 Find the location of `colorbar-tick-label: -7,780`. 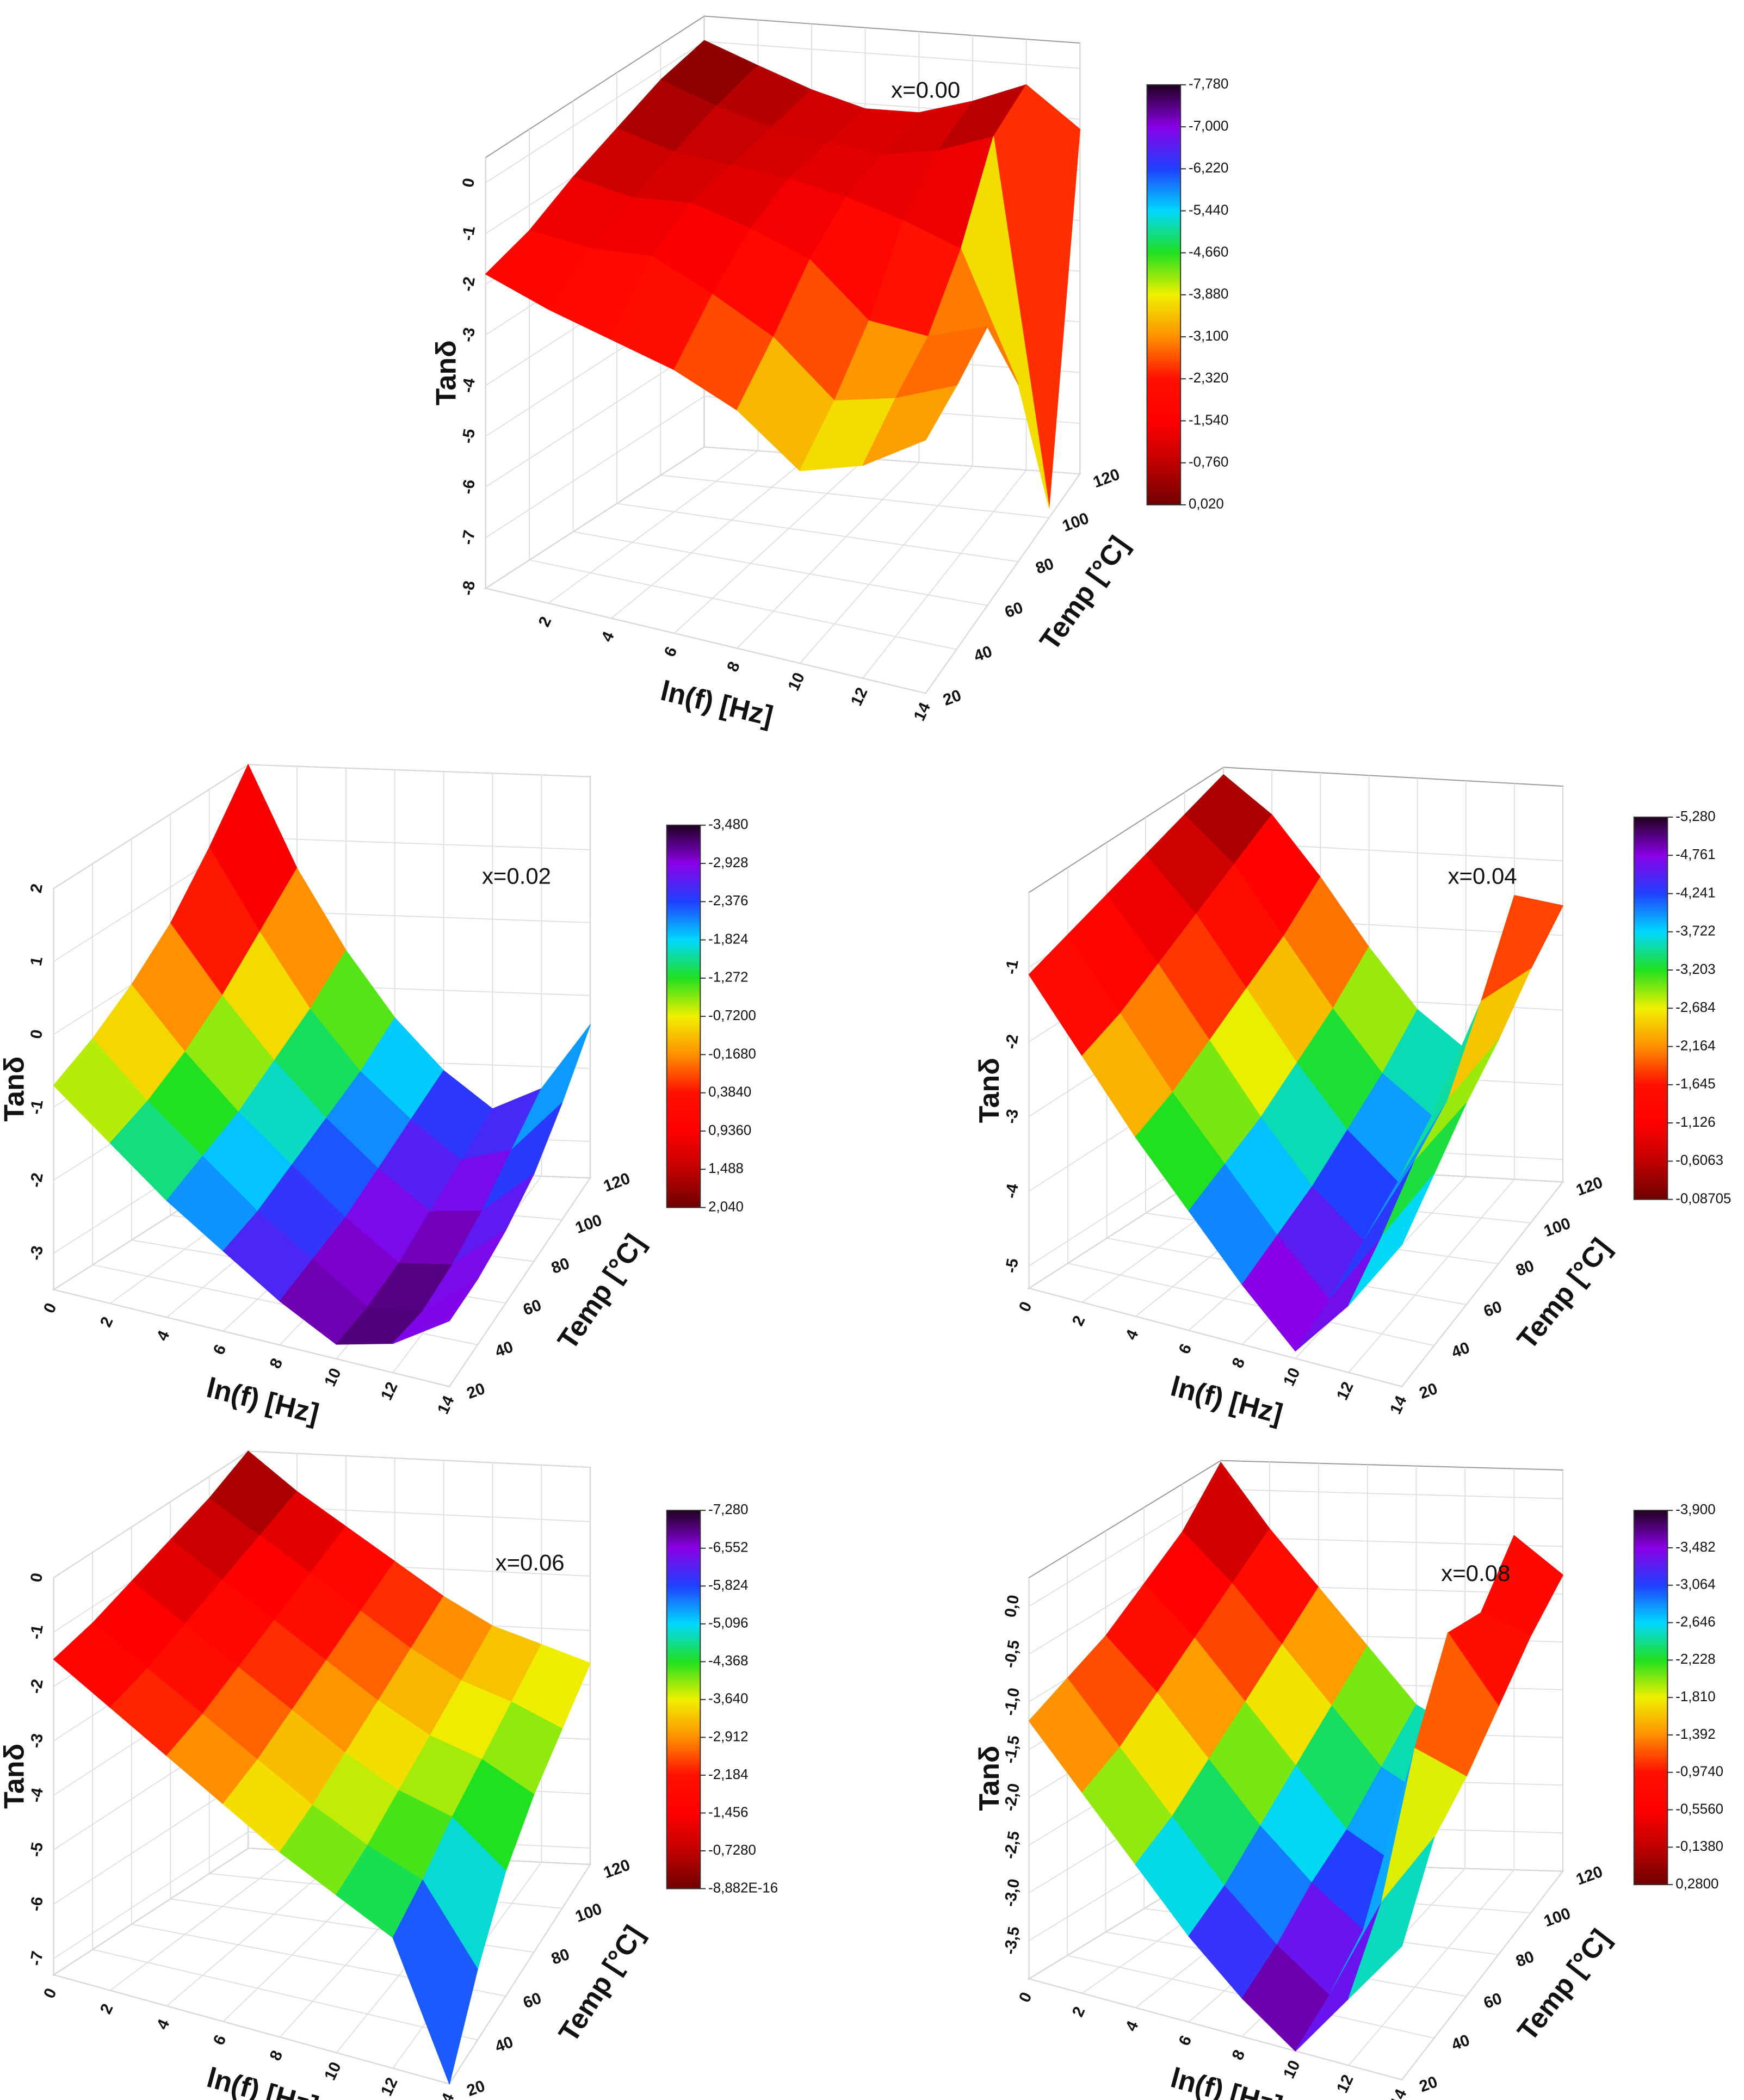

colorbar-tick-label: -7,780 is located at coordinates (1208, 84).